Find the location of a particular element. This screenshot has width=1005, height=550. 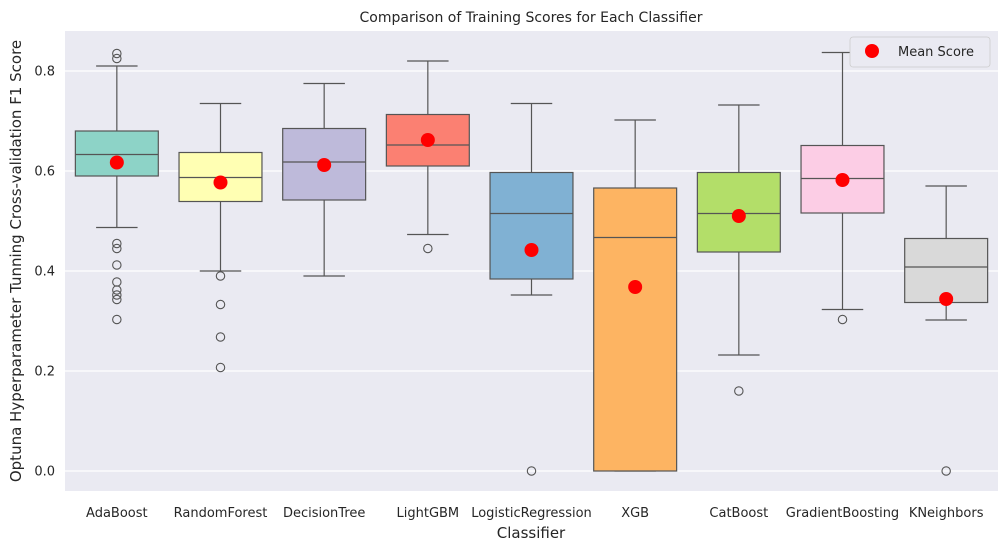

x-axis-label: Classifier is located at coordinates (531, 533).